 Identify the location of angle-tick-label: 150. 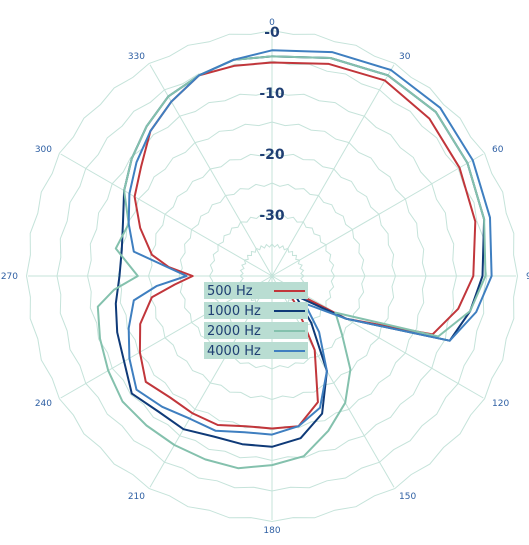
(407, 497).